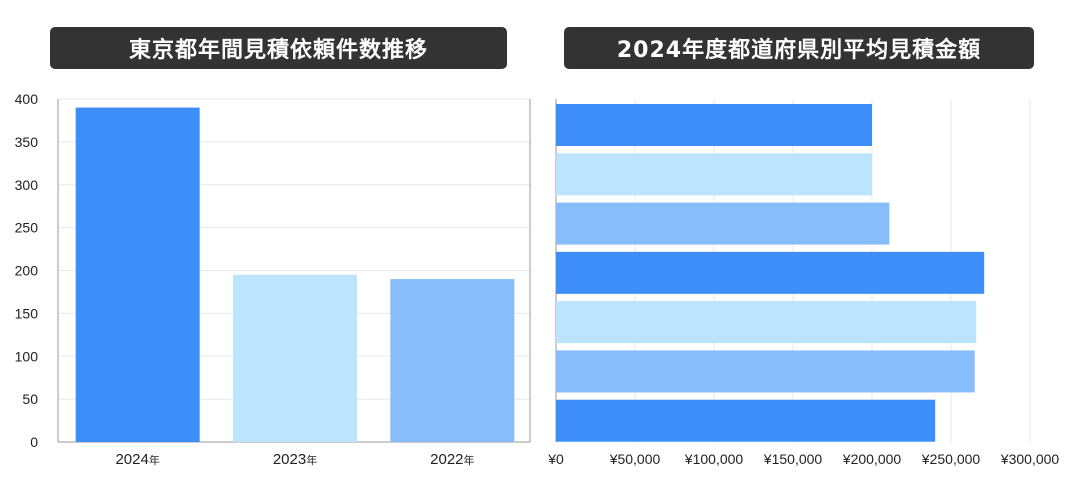 The image size is (1080, 491). I want to click on left-y-tick-label: 50, so click(30, 399).